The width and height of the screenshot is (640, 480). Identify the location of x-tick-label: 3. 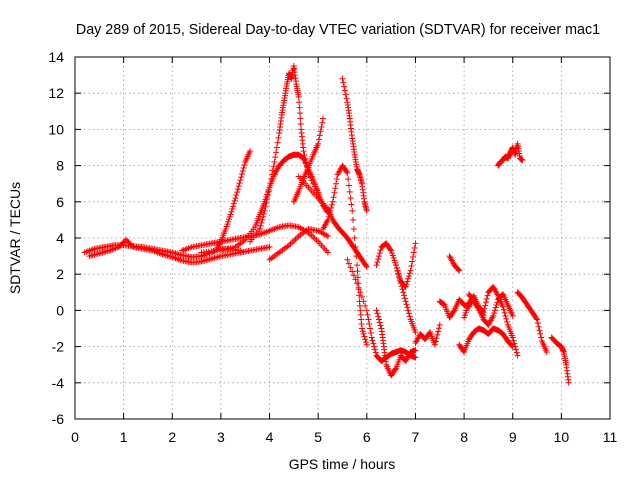
(221, 437).